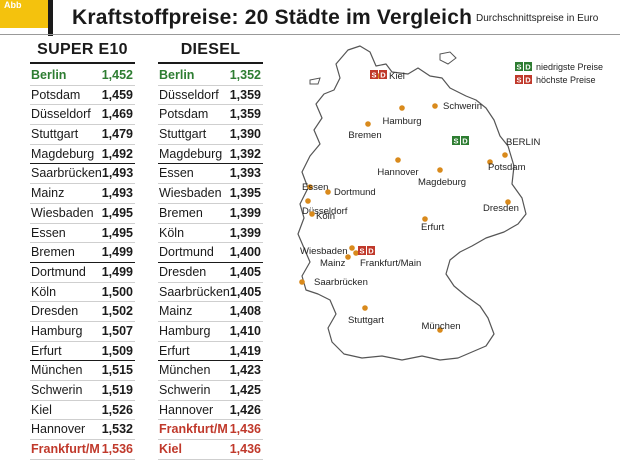 The image size is (620, 460). Describe the element at coordinates (245, 134) in the screenshot. I see `row-price: 1,390` at that location.